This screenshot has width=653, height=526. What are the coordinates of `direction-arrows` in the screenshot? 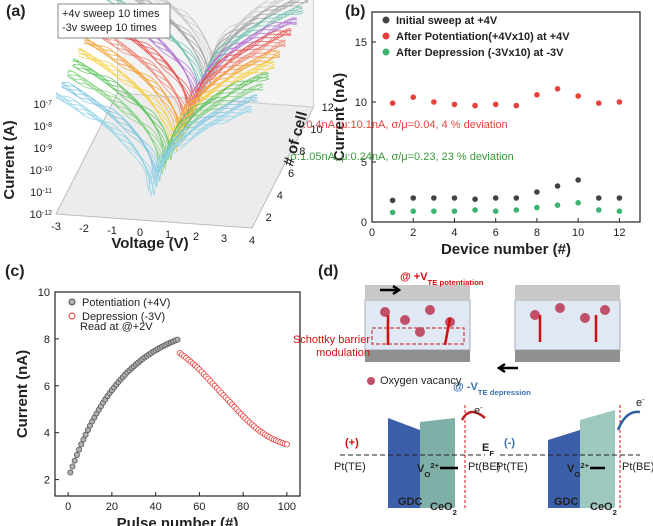 It's located at (449, 329).